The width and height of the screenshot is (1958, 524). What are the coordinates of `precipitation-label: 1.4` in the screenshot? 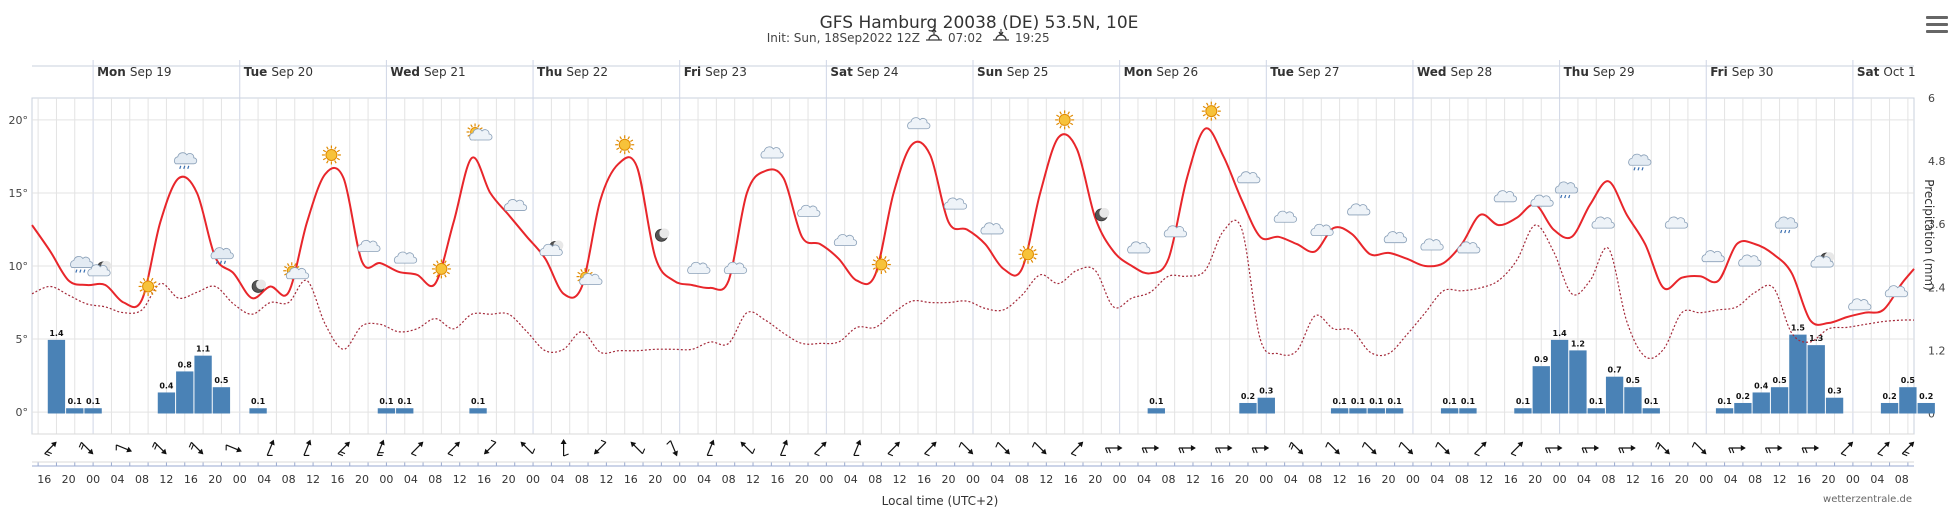 It's located at (56, 333).